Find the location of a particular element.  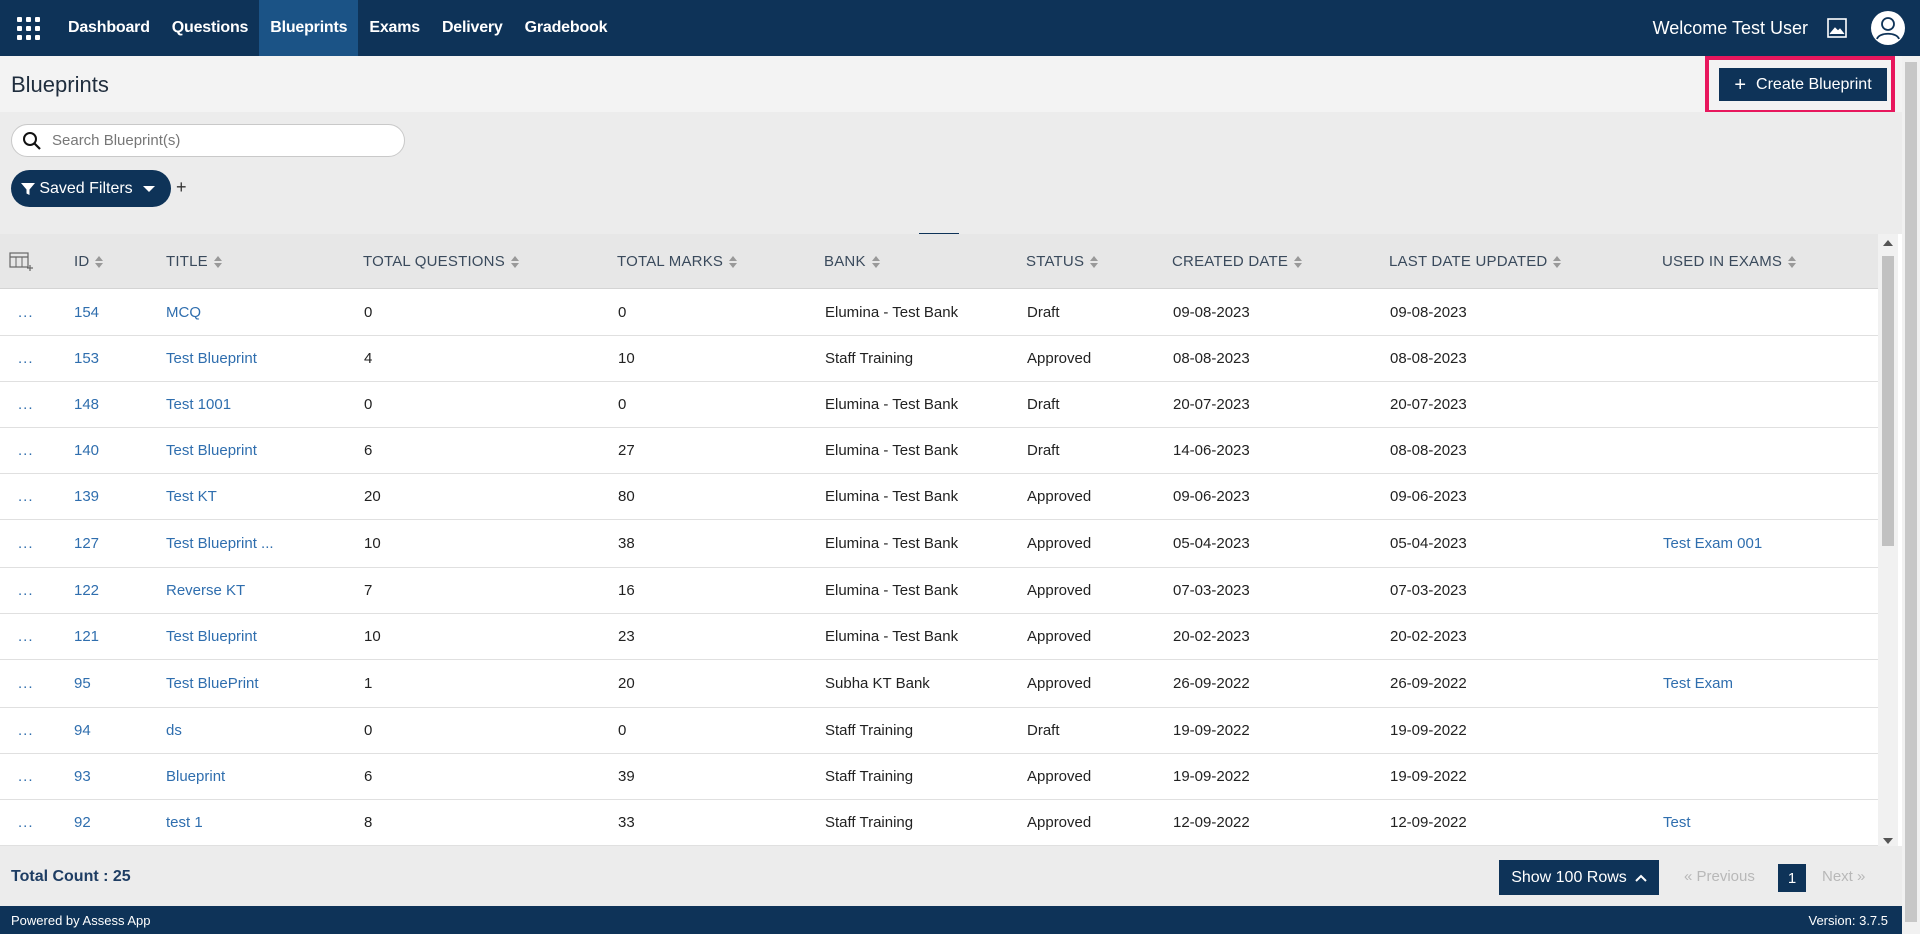

cell-id: 148 is located at coordinates (87, 404).